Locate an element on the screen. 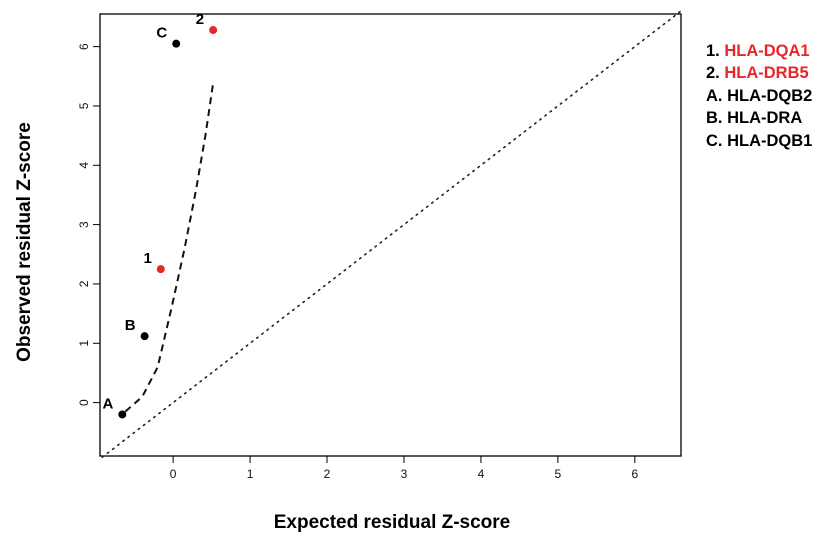  legend-item: 2. HLA-DRB5 is located at coordinates (759, 73).